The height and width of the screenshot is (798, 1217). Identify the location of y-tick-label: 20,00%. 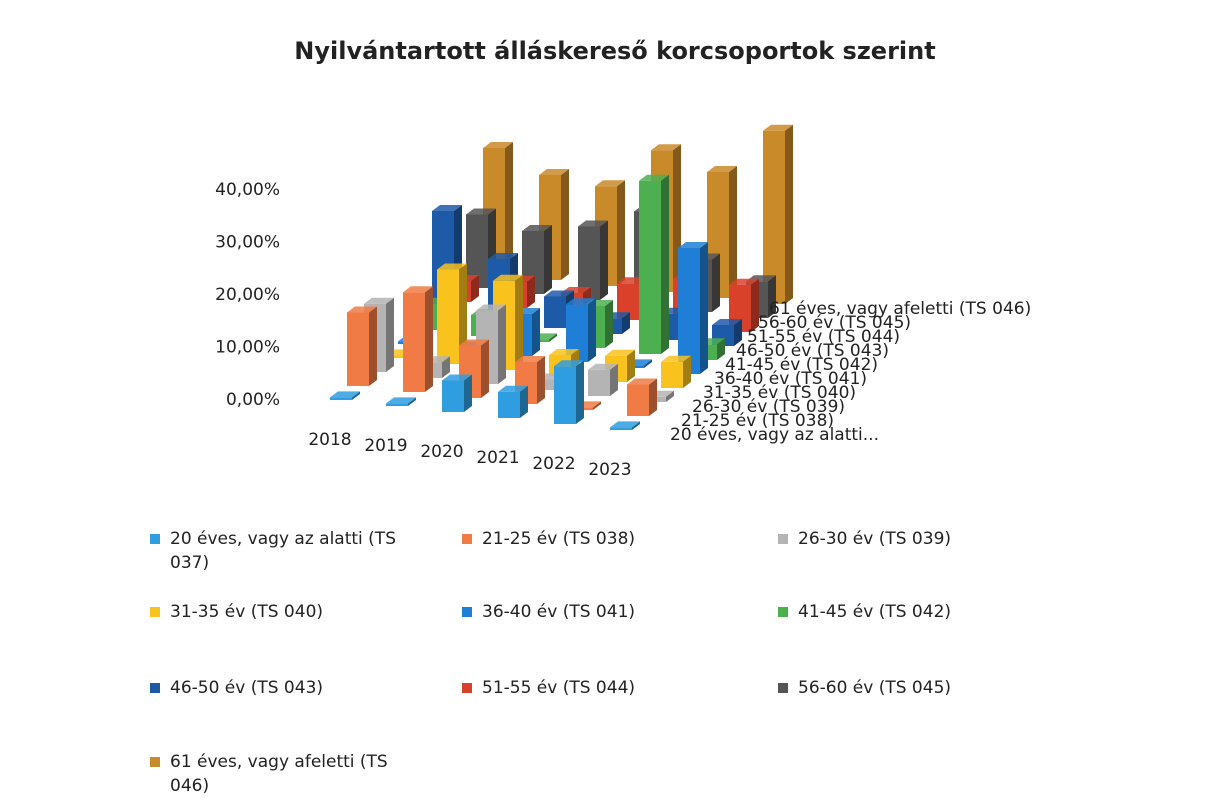
(247, 295).